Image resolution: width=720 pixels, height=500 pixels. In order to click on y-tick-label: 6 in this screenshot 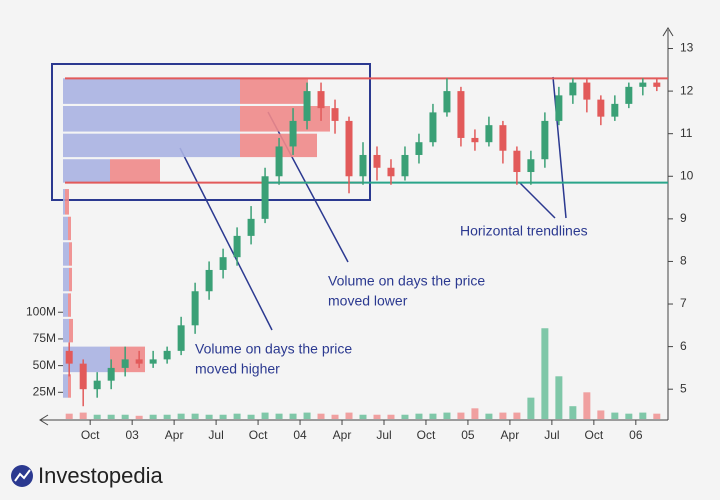, I will do `click(683, 346)`.